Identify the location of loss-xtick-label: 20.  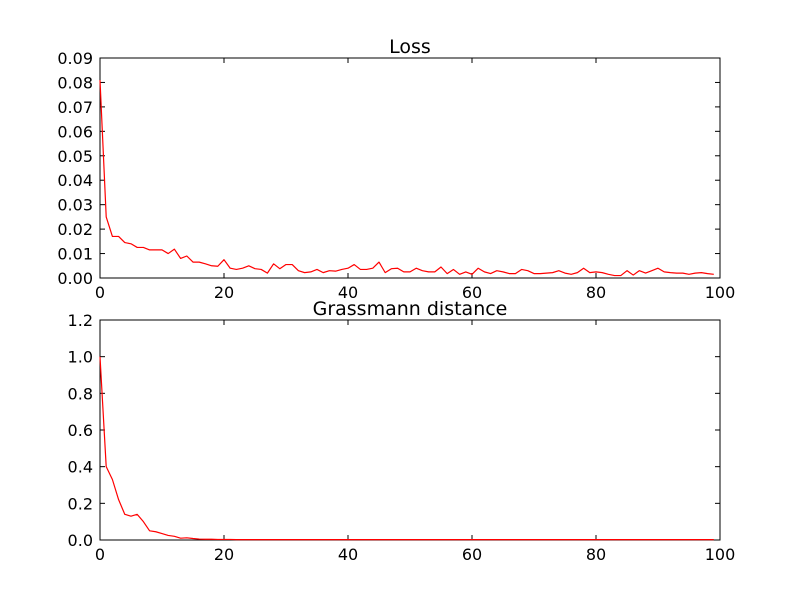
(224, 292).